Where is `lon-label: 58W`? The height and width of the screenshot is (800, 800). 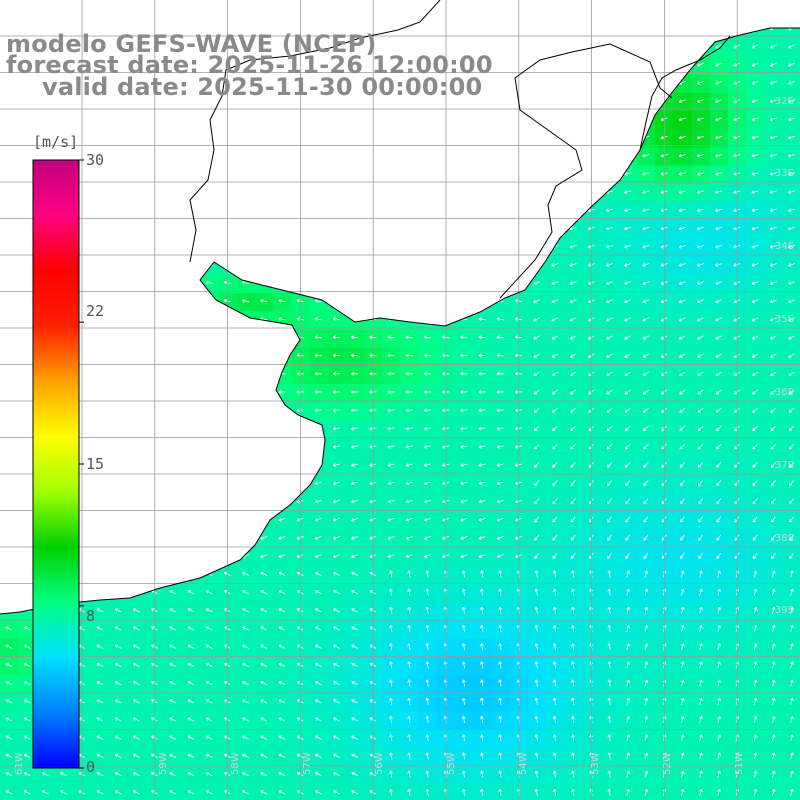 lon-label: 58W is located at coordinates (235, 763).